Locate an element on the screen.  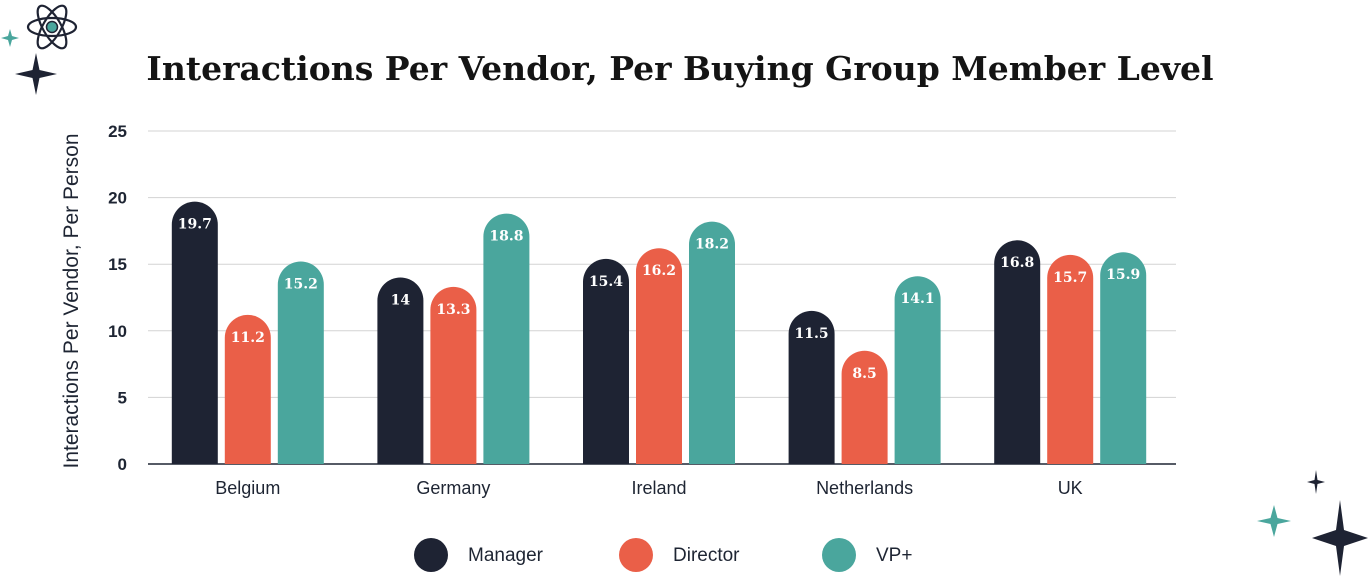
bar-value-label: 16.2 is located at coordinates (659, 271).